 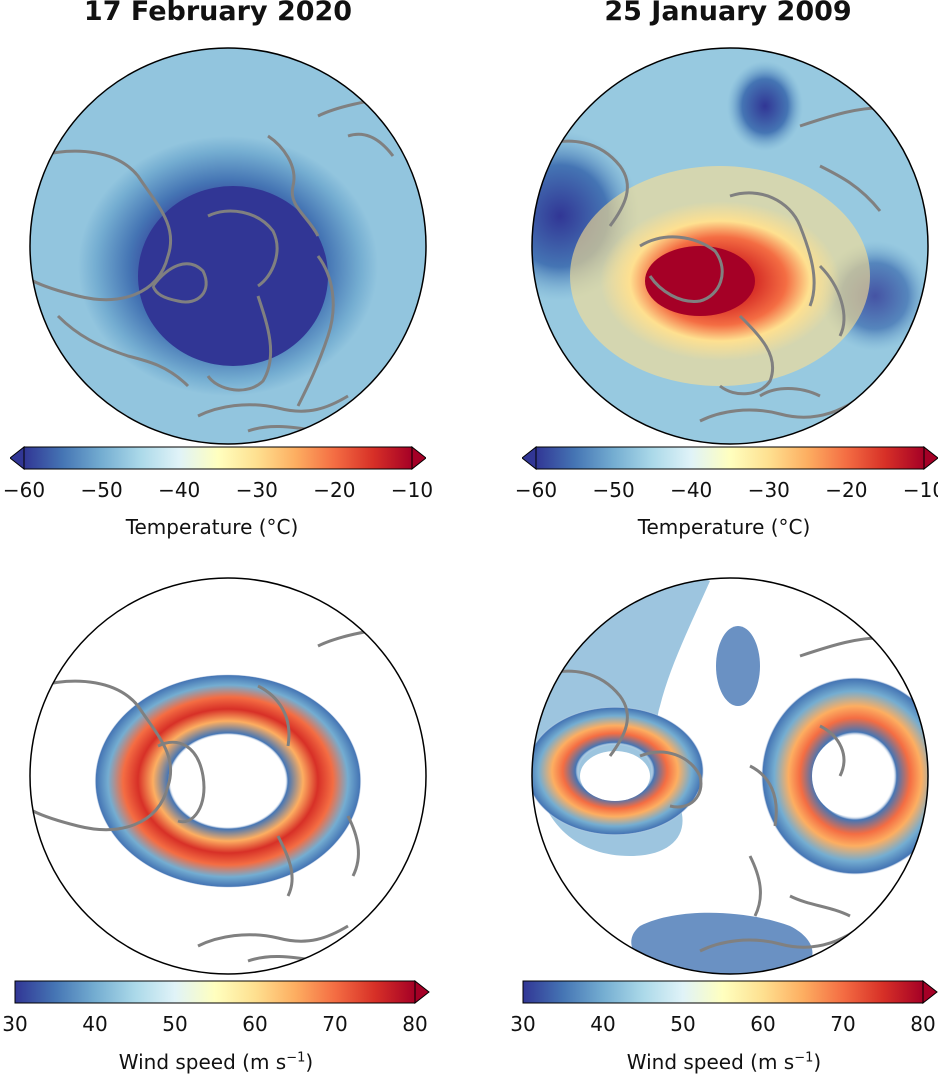 What do you see at coordinates (218, 491) in the screenshot?
I see `temperature-ticks-left: −60 −50 −40 −30 −20 −10` at bounding box center [218, 491].